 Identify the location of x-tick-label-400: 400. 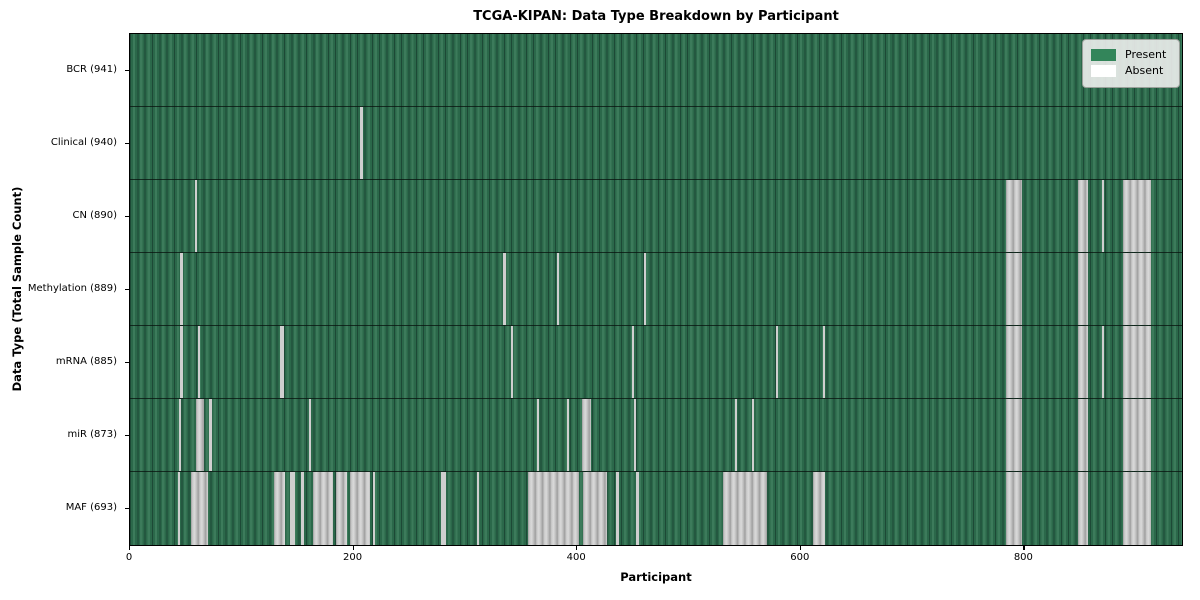
(576, 557).